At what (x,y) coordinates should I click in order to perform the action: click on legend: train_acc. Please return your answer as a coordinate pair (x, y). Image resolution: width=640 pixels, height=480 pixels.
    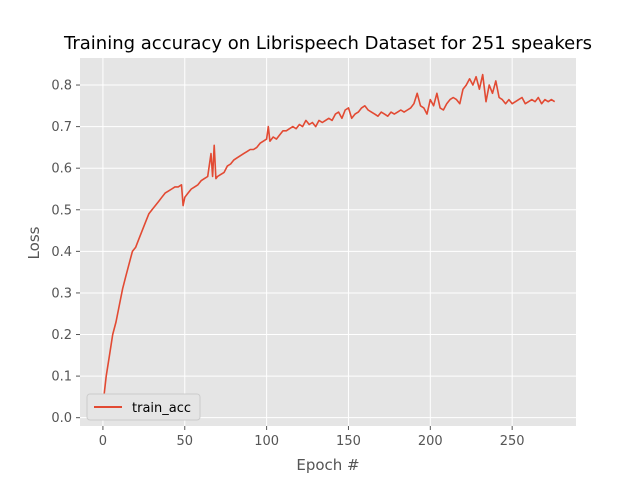
    Looking at the image, I should click on (143, 407).